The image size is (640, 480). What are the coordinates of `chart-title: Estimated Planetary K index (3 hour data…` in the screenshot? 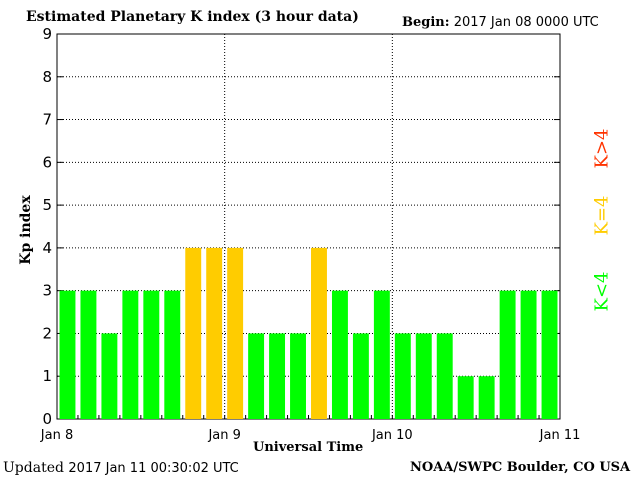 It's located at (192, 17).